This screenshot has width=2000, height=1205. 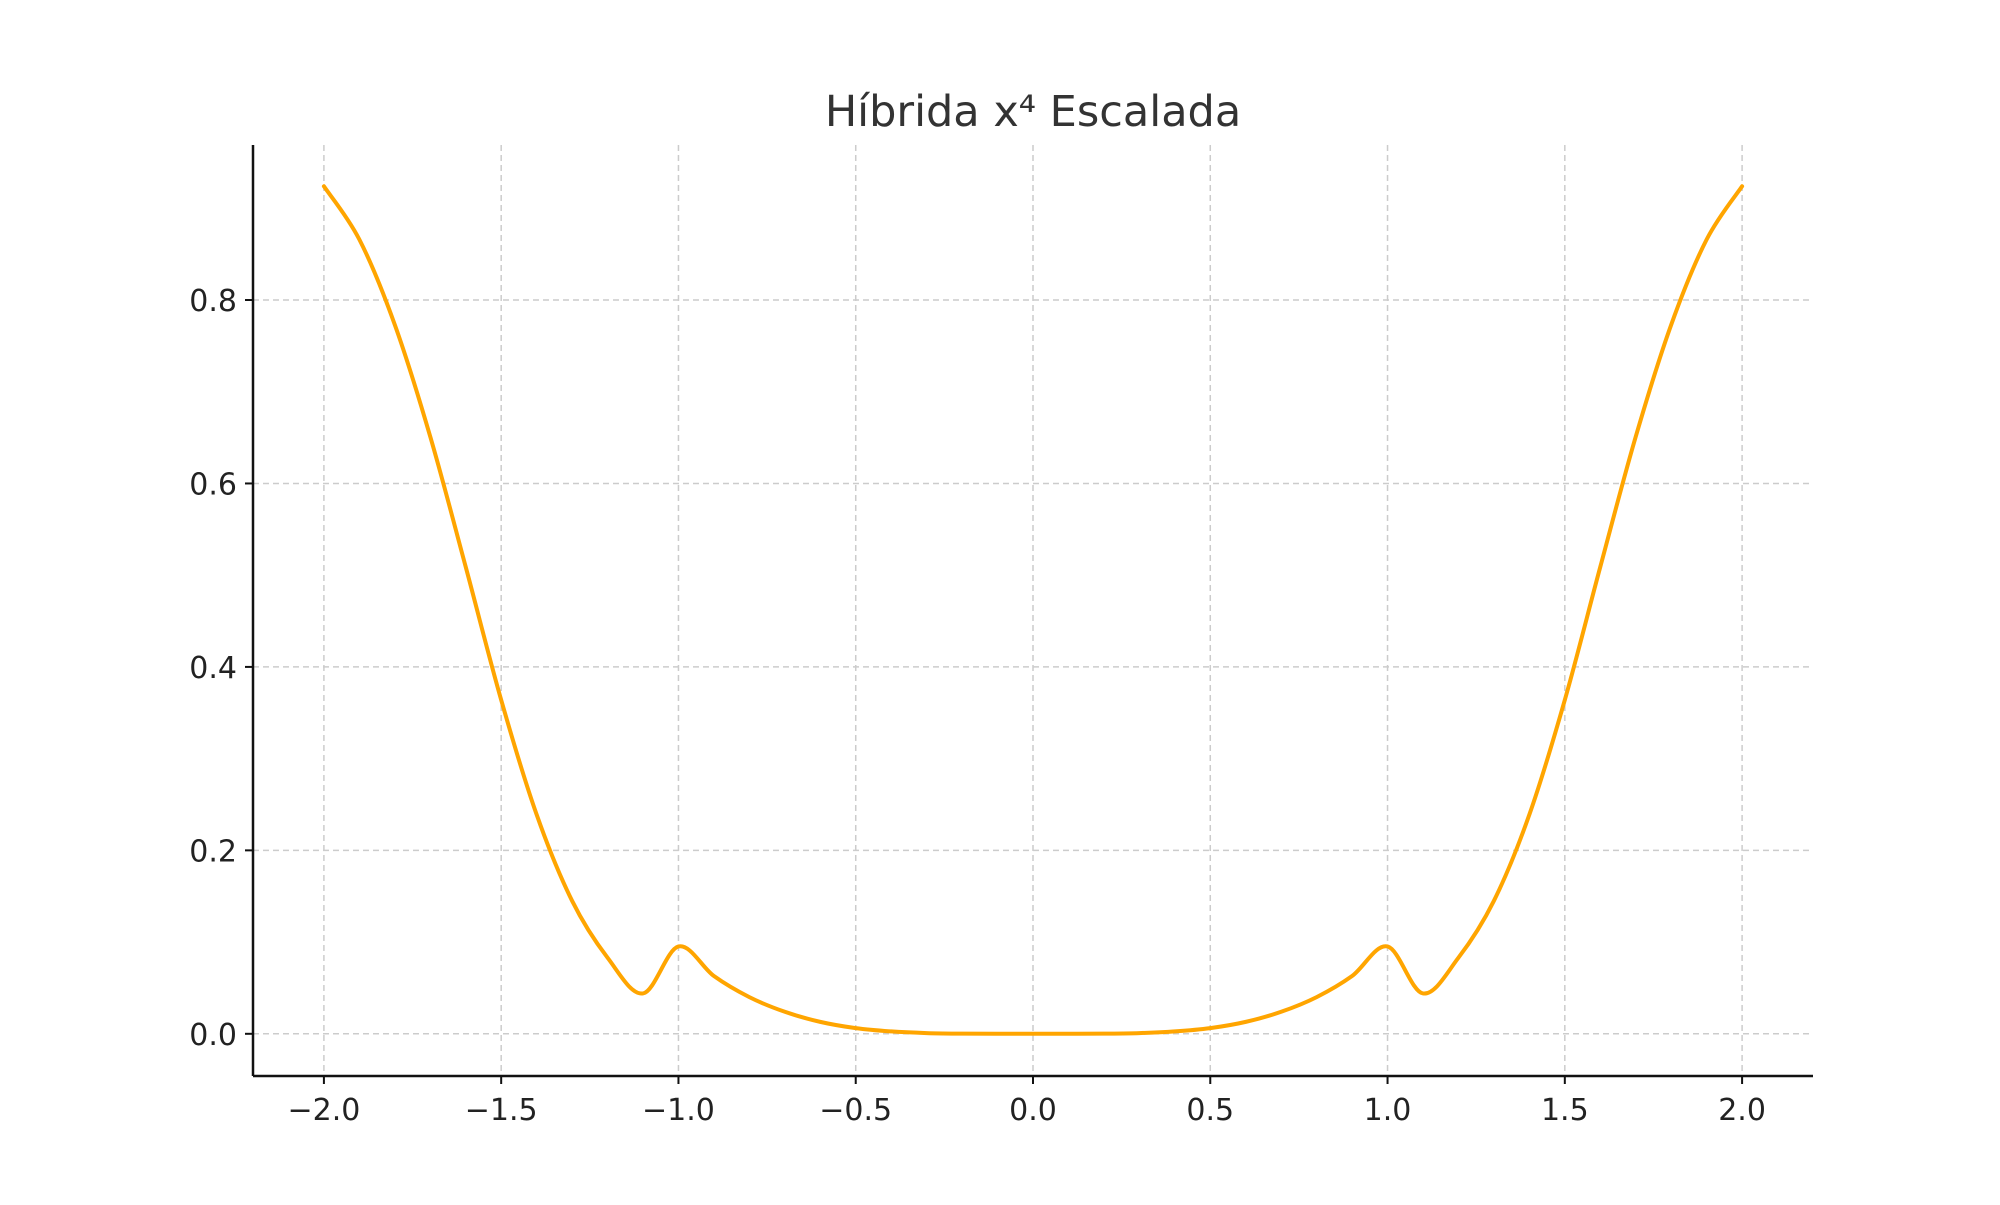 What do you see at coordinates (1210, 1110) in the screenshot?
I see `x-tick-label: 0.5` at bounding box center [1210, 1110].